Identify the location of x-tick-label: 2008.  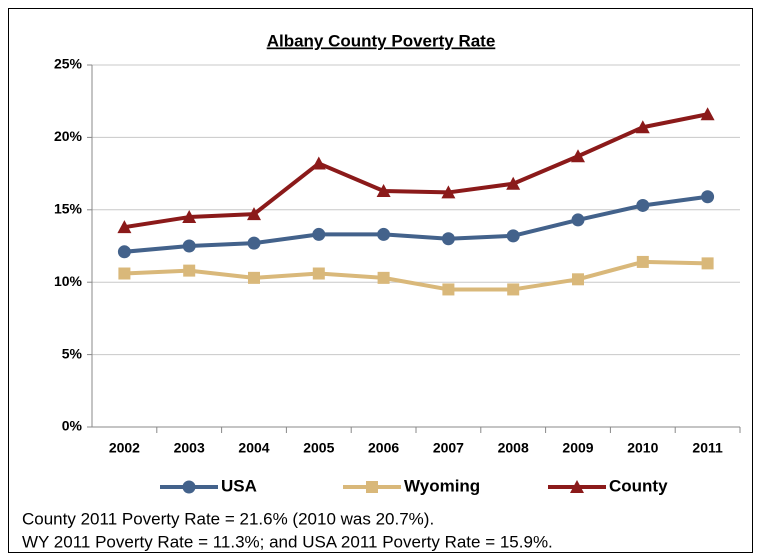
(513, 448).